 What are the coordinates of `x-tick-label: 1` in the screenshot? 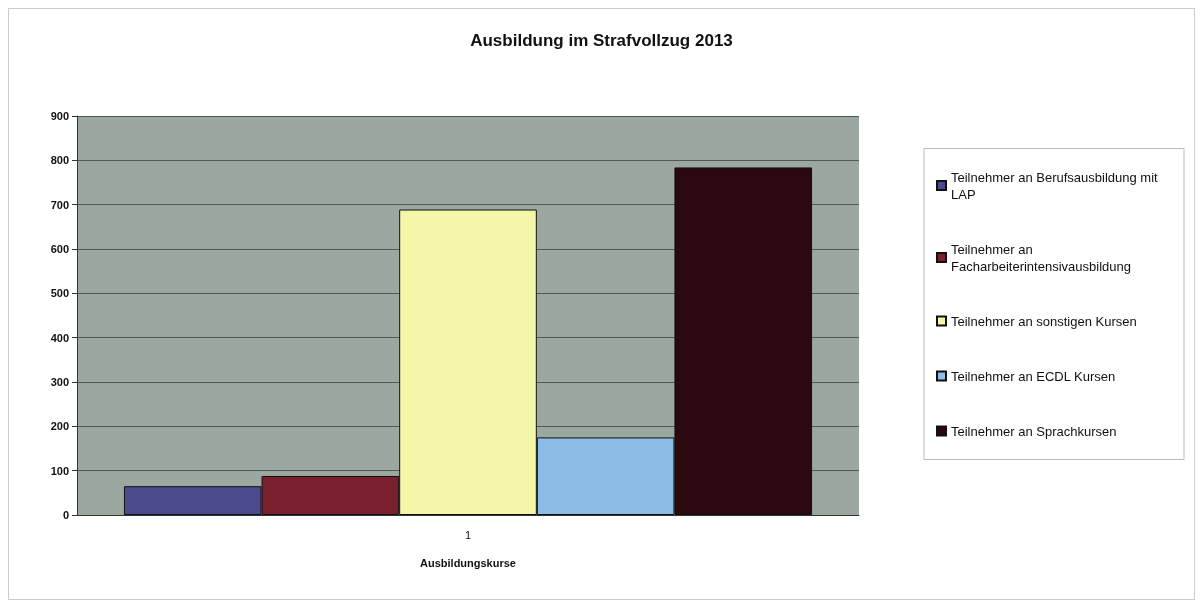 It's located at (468, 534).